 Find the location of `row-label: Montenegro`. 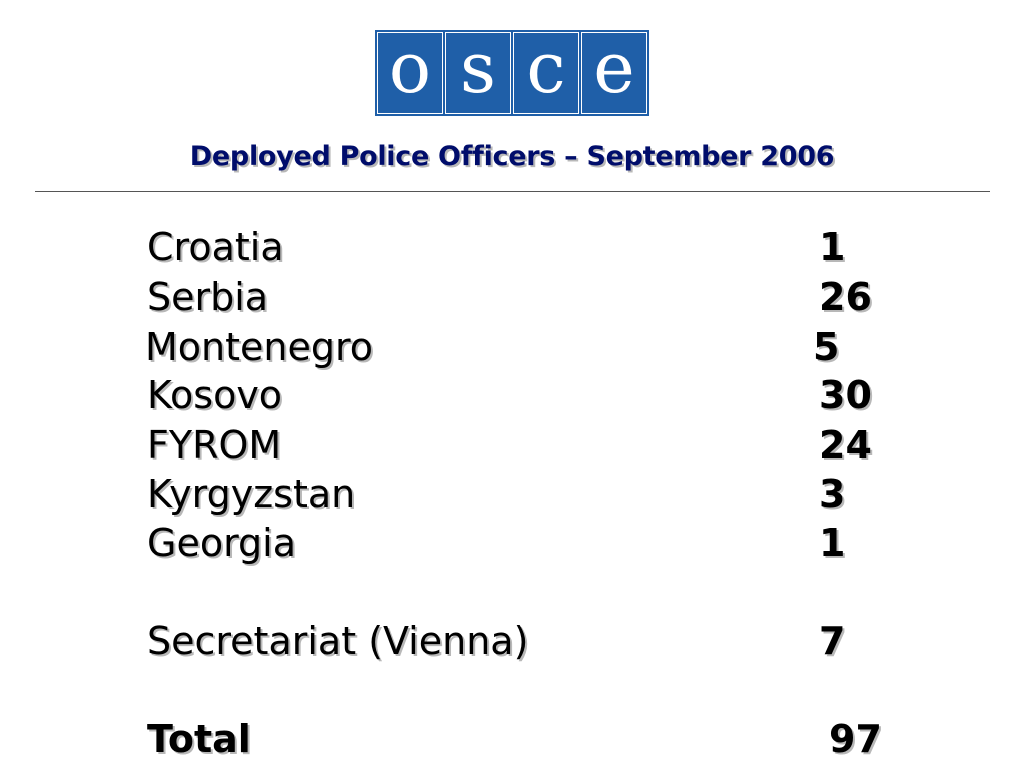

row-label: Montenegro is located at coordinates (259, 347).